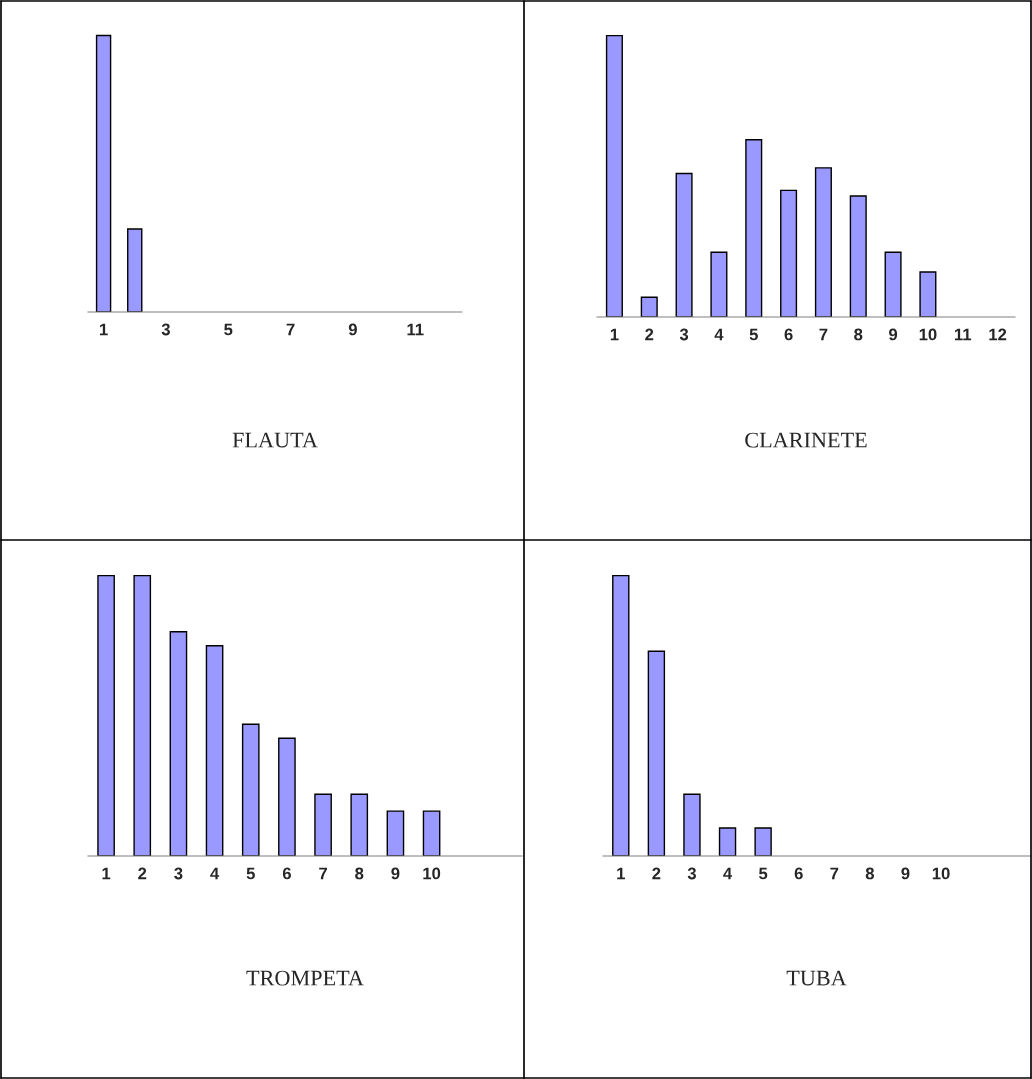 The width and height of the screenshot is (1032, 1079). What do you see at coordinates (305, 978) in the screenshot?
I see `text: TROMPETA` at bounding box center [305, 978].